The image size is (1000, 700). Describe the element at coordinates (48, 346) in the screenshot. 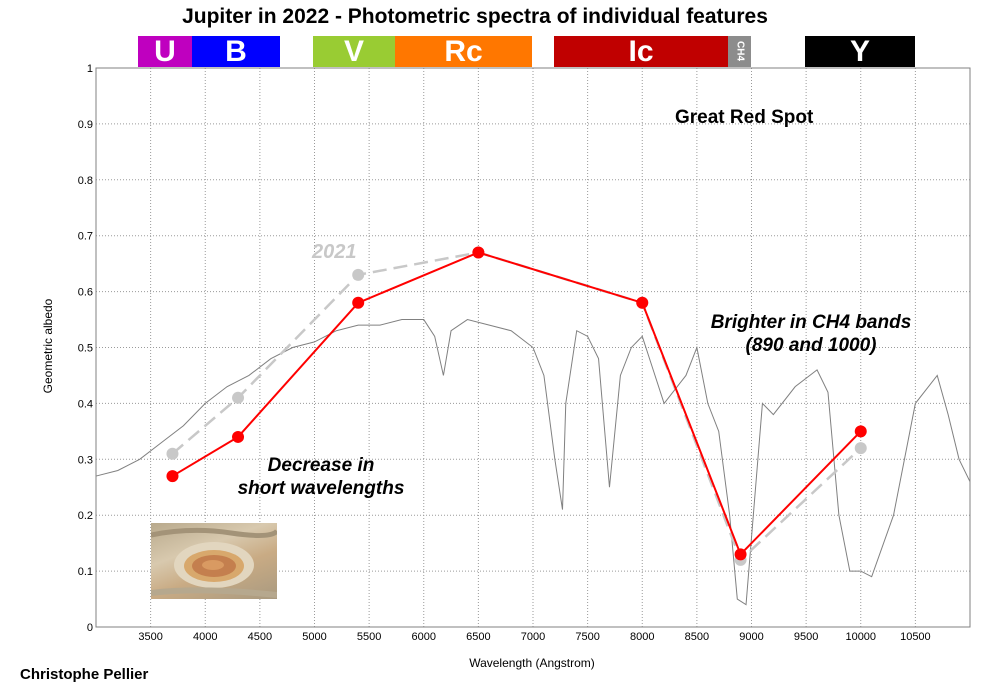

I see `y-axis-label: Geometric albedo` at that location.